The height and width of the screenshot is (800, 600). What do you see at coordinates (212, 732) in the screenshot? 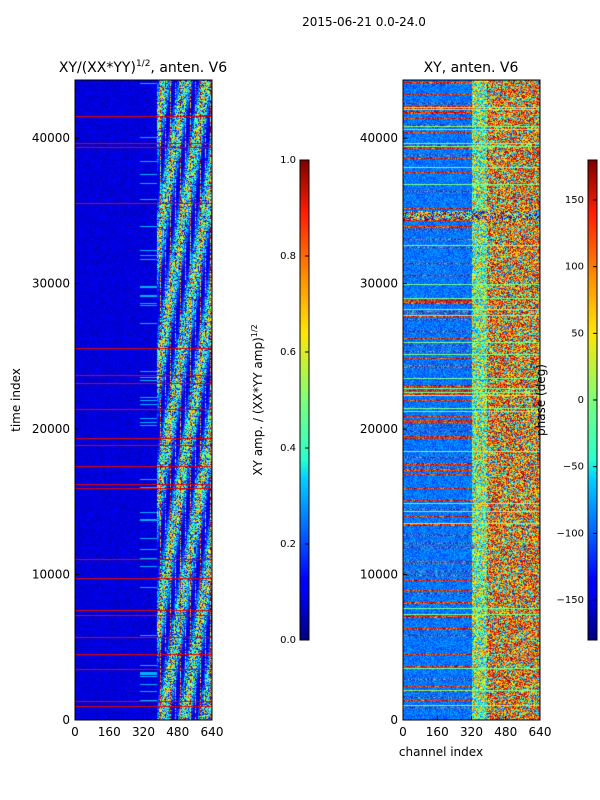
I see `left-xtick-label: 640` at bounding box center [212, 732].